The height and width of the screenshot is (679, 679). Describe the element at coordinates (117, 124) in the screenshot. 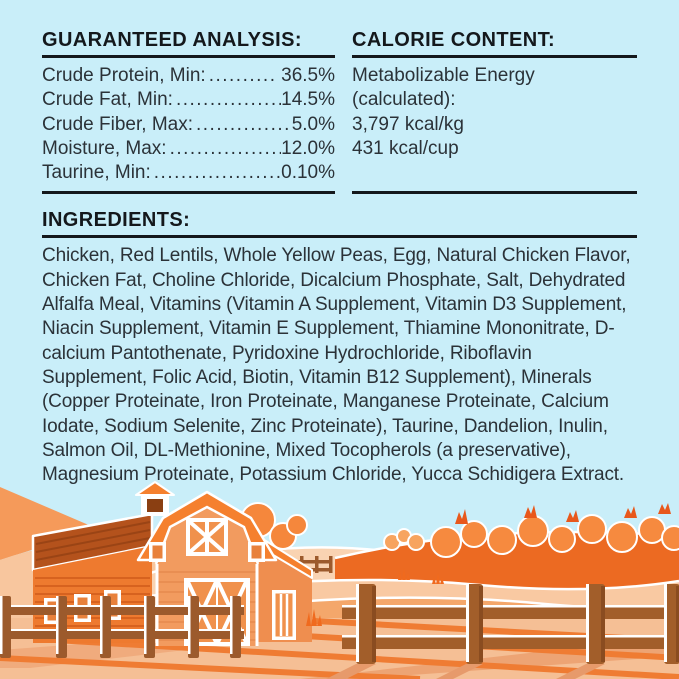

I see `analysis-label: Crude Fiber, Max:` at that location.